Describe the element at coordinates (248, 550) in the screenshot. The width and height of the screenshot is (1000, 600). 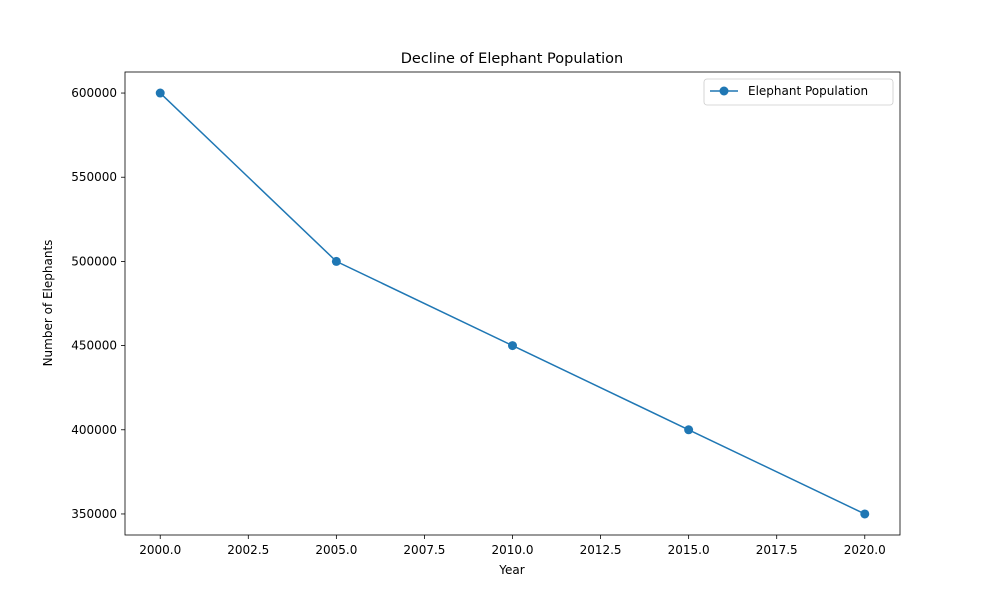
I see `x-tick-label: 2002.5` at that location.